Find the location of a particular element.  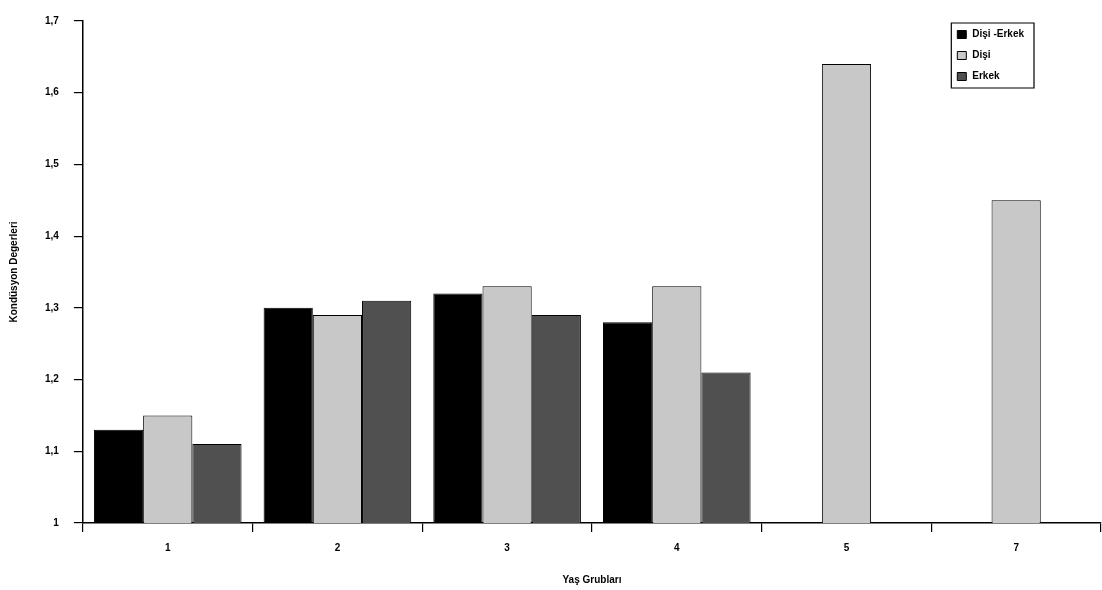

x-tick-label: 1 is located at coordinates (167, 547).